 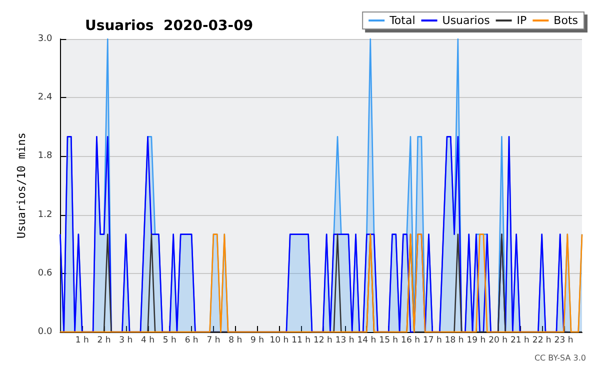 What do you see at coordinates (498, 341) in the screenshot?
I see `x-tick-label: 20 h` at bounding box center [498, 341].